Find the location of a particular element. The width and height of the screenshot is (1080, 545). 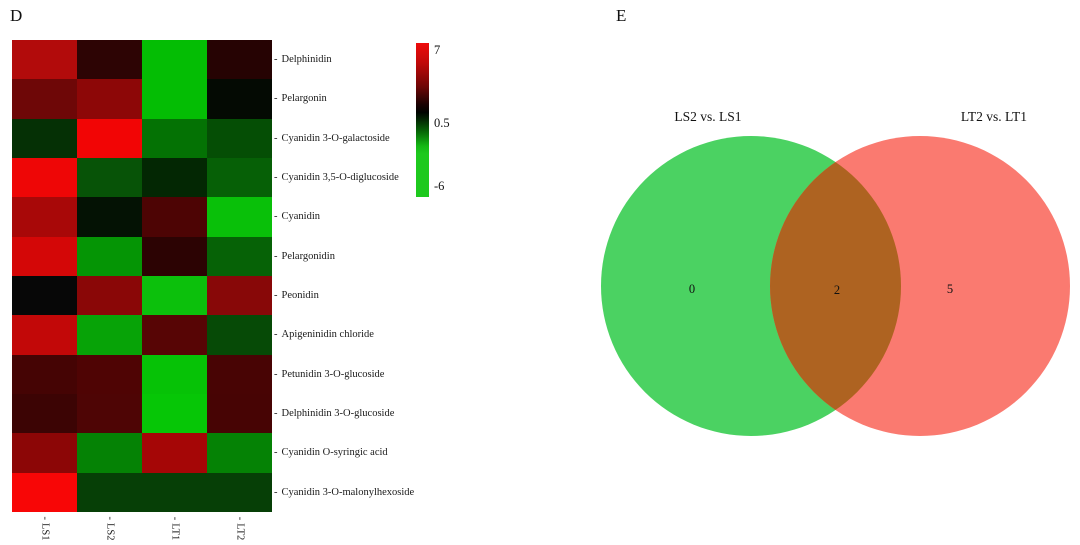

heatmap-row-label: - Apigeninidin chloride is located at coordinates (359, 334).